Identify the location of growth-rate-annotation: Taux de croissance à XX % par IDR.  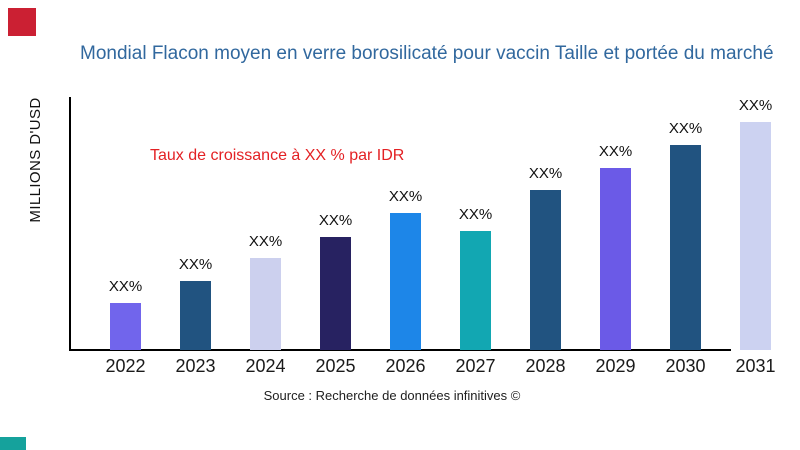
(277, 155).